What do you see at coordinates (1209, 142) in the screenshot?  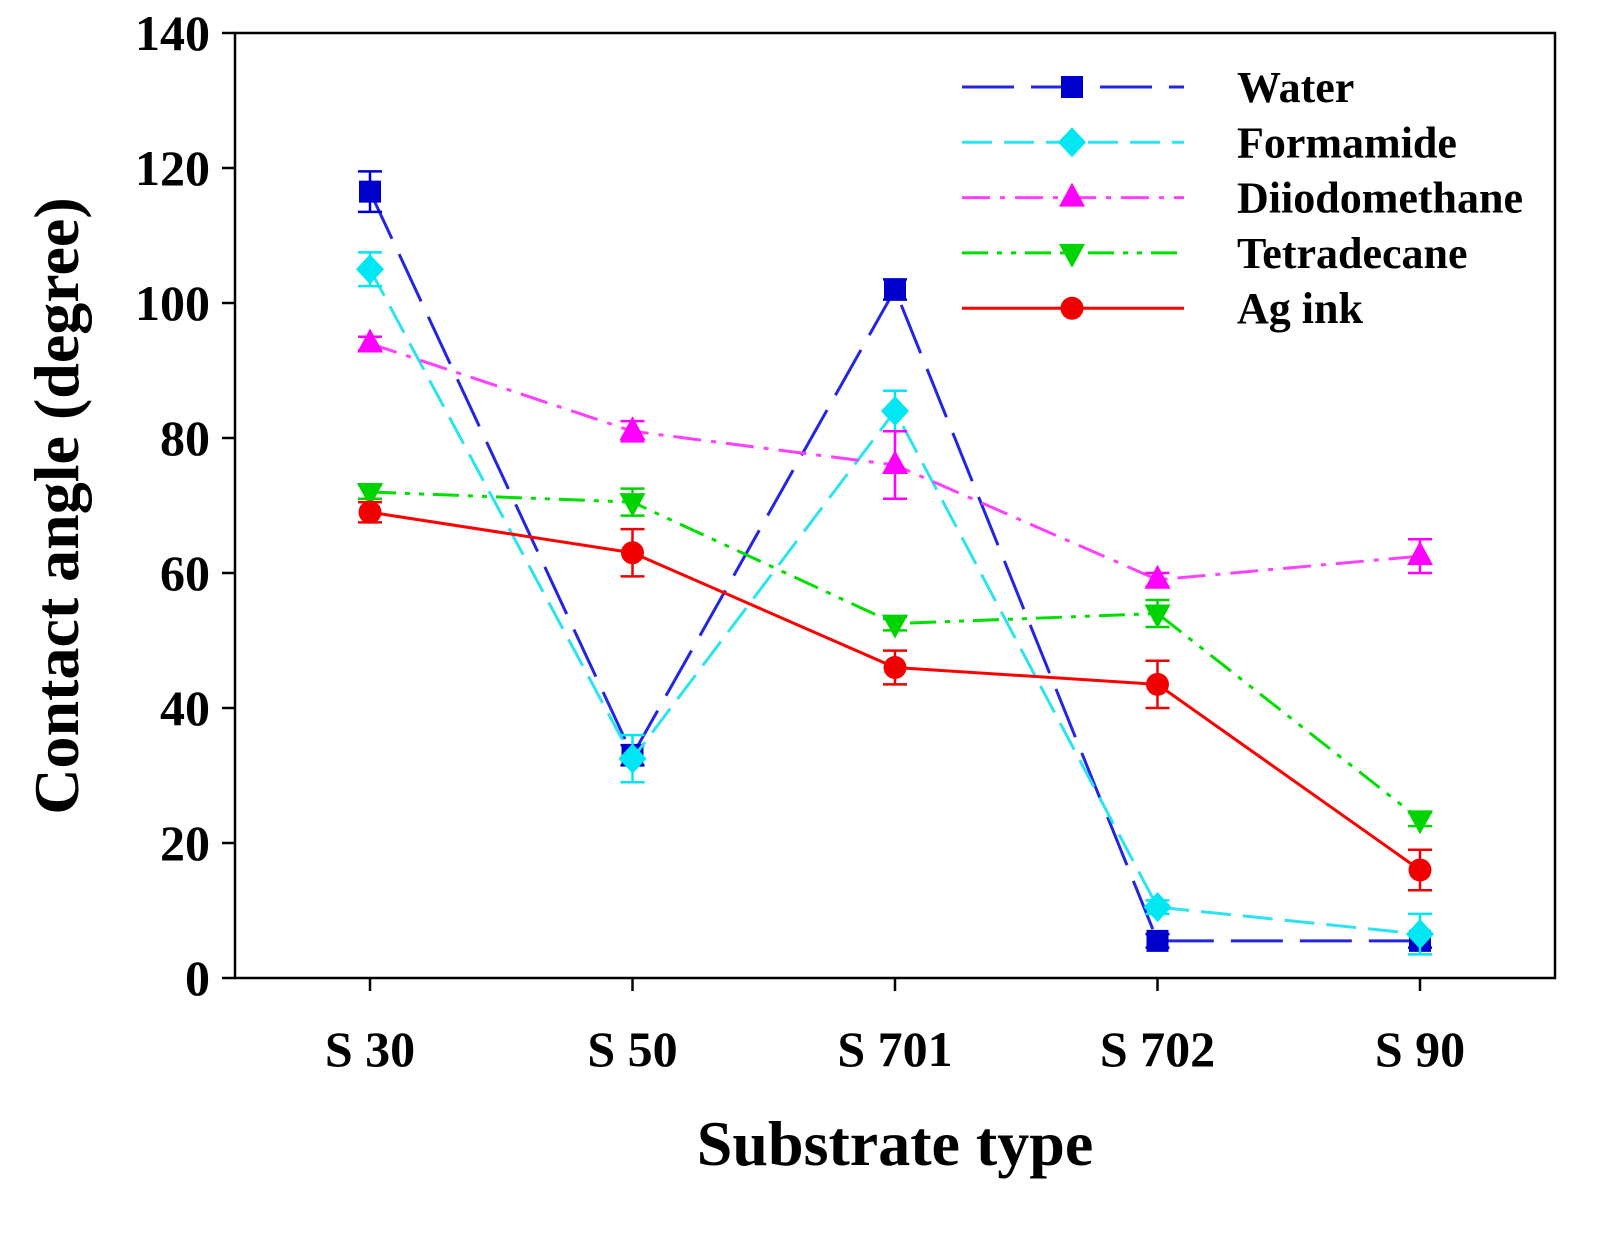 I see `legend-entry-formamide: Formamide` at bounding box center [1209, 142].